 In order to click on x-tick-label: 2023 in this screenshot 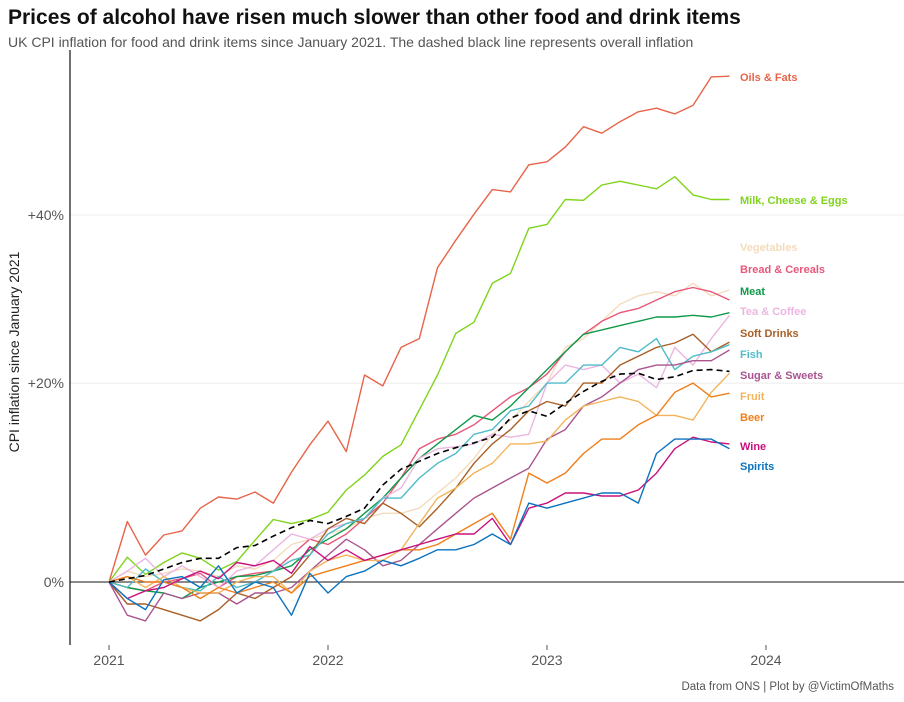, I will do `click(546, 660)`.